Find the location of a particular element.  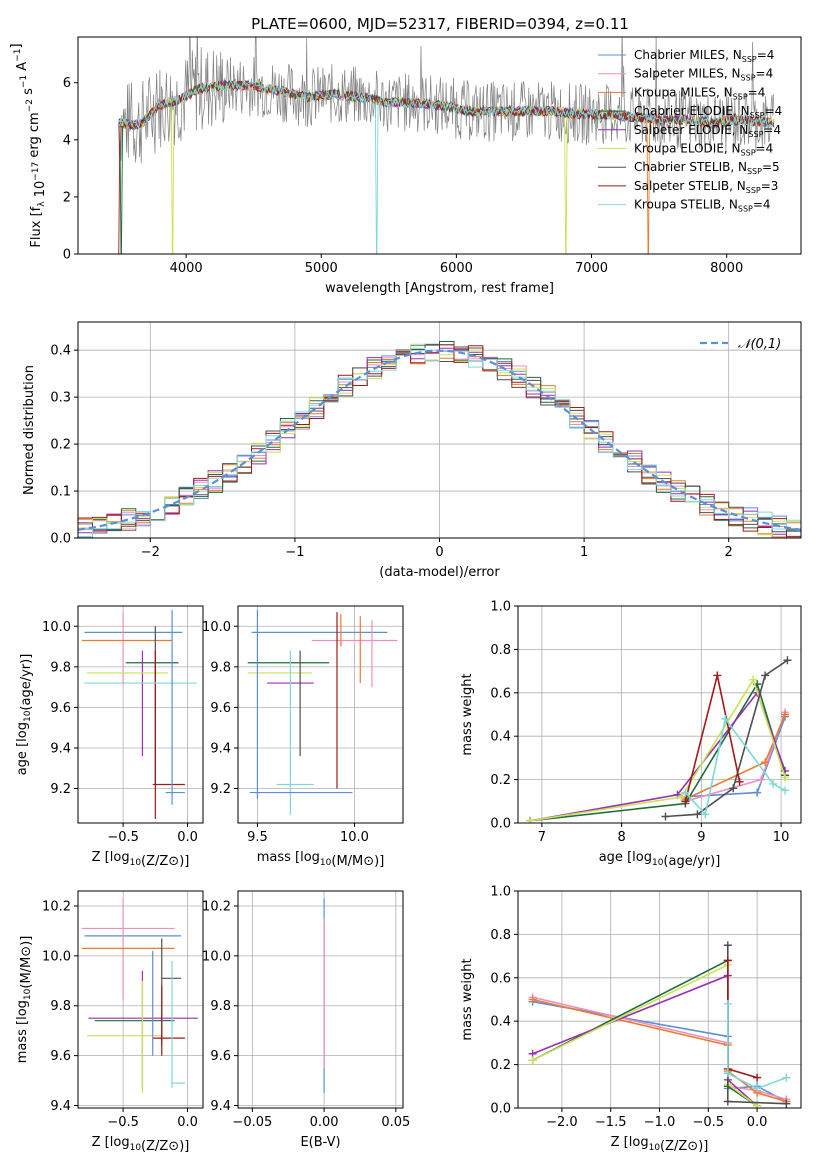

y-axis-label: Normed distribution is located at coordinates (29, 430).